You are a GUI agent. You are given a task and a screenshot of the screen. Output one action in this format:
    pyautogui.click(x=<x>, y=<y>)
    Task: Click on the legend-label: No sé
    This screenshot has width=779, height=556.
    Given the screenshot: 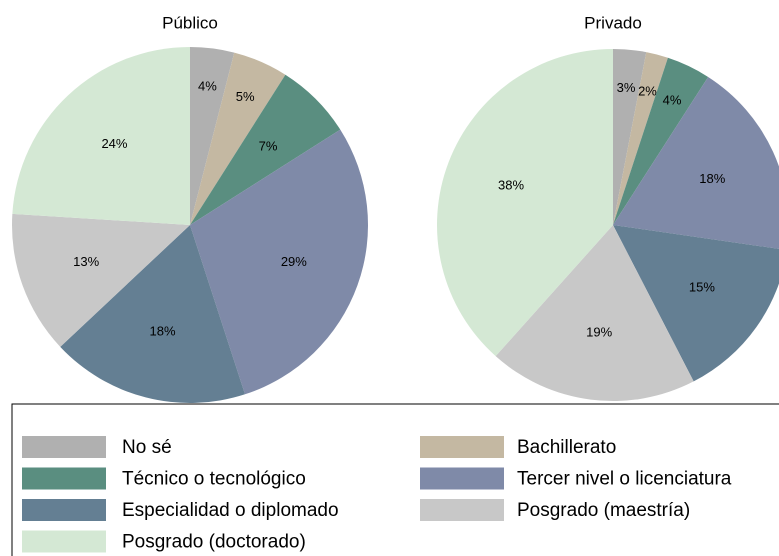 What is the action you would take?
    pyautogui.click(x=147, y=447)
    